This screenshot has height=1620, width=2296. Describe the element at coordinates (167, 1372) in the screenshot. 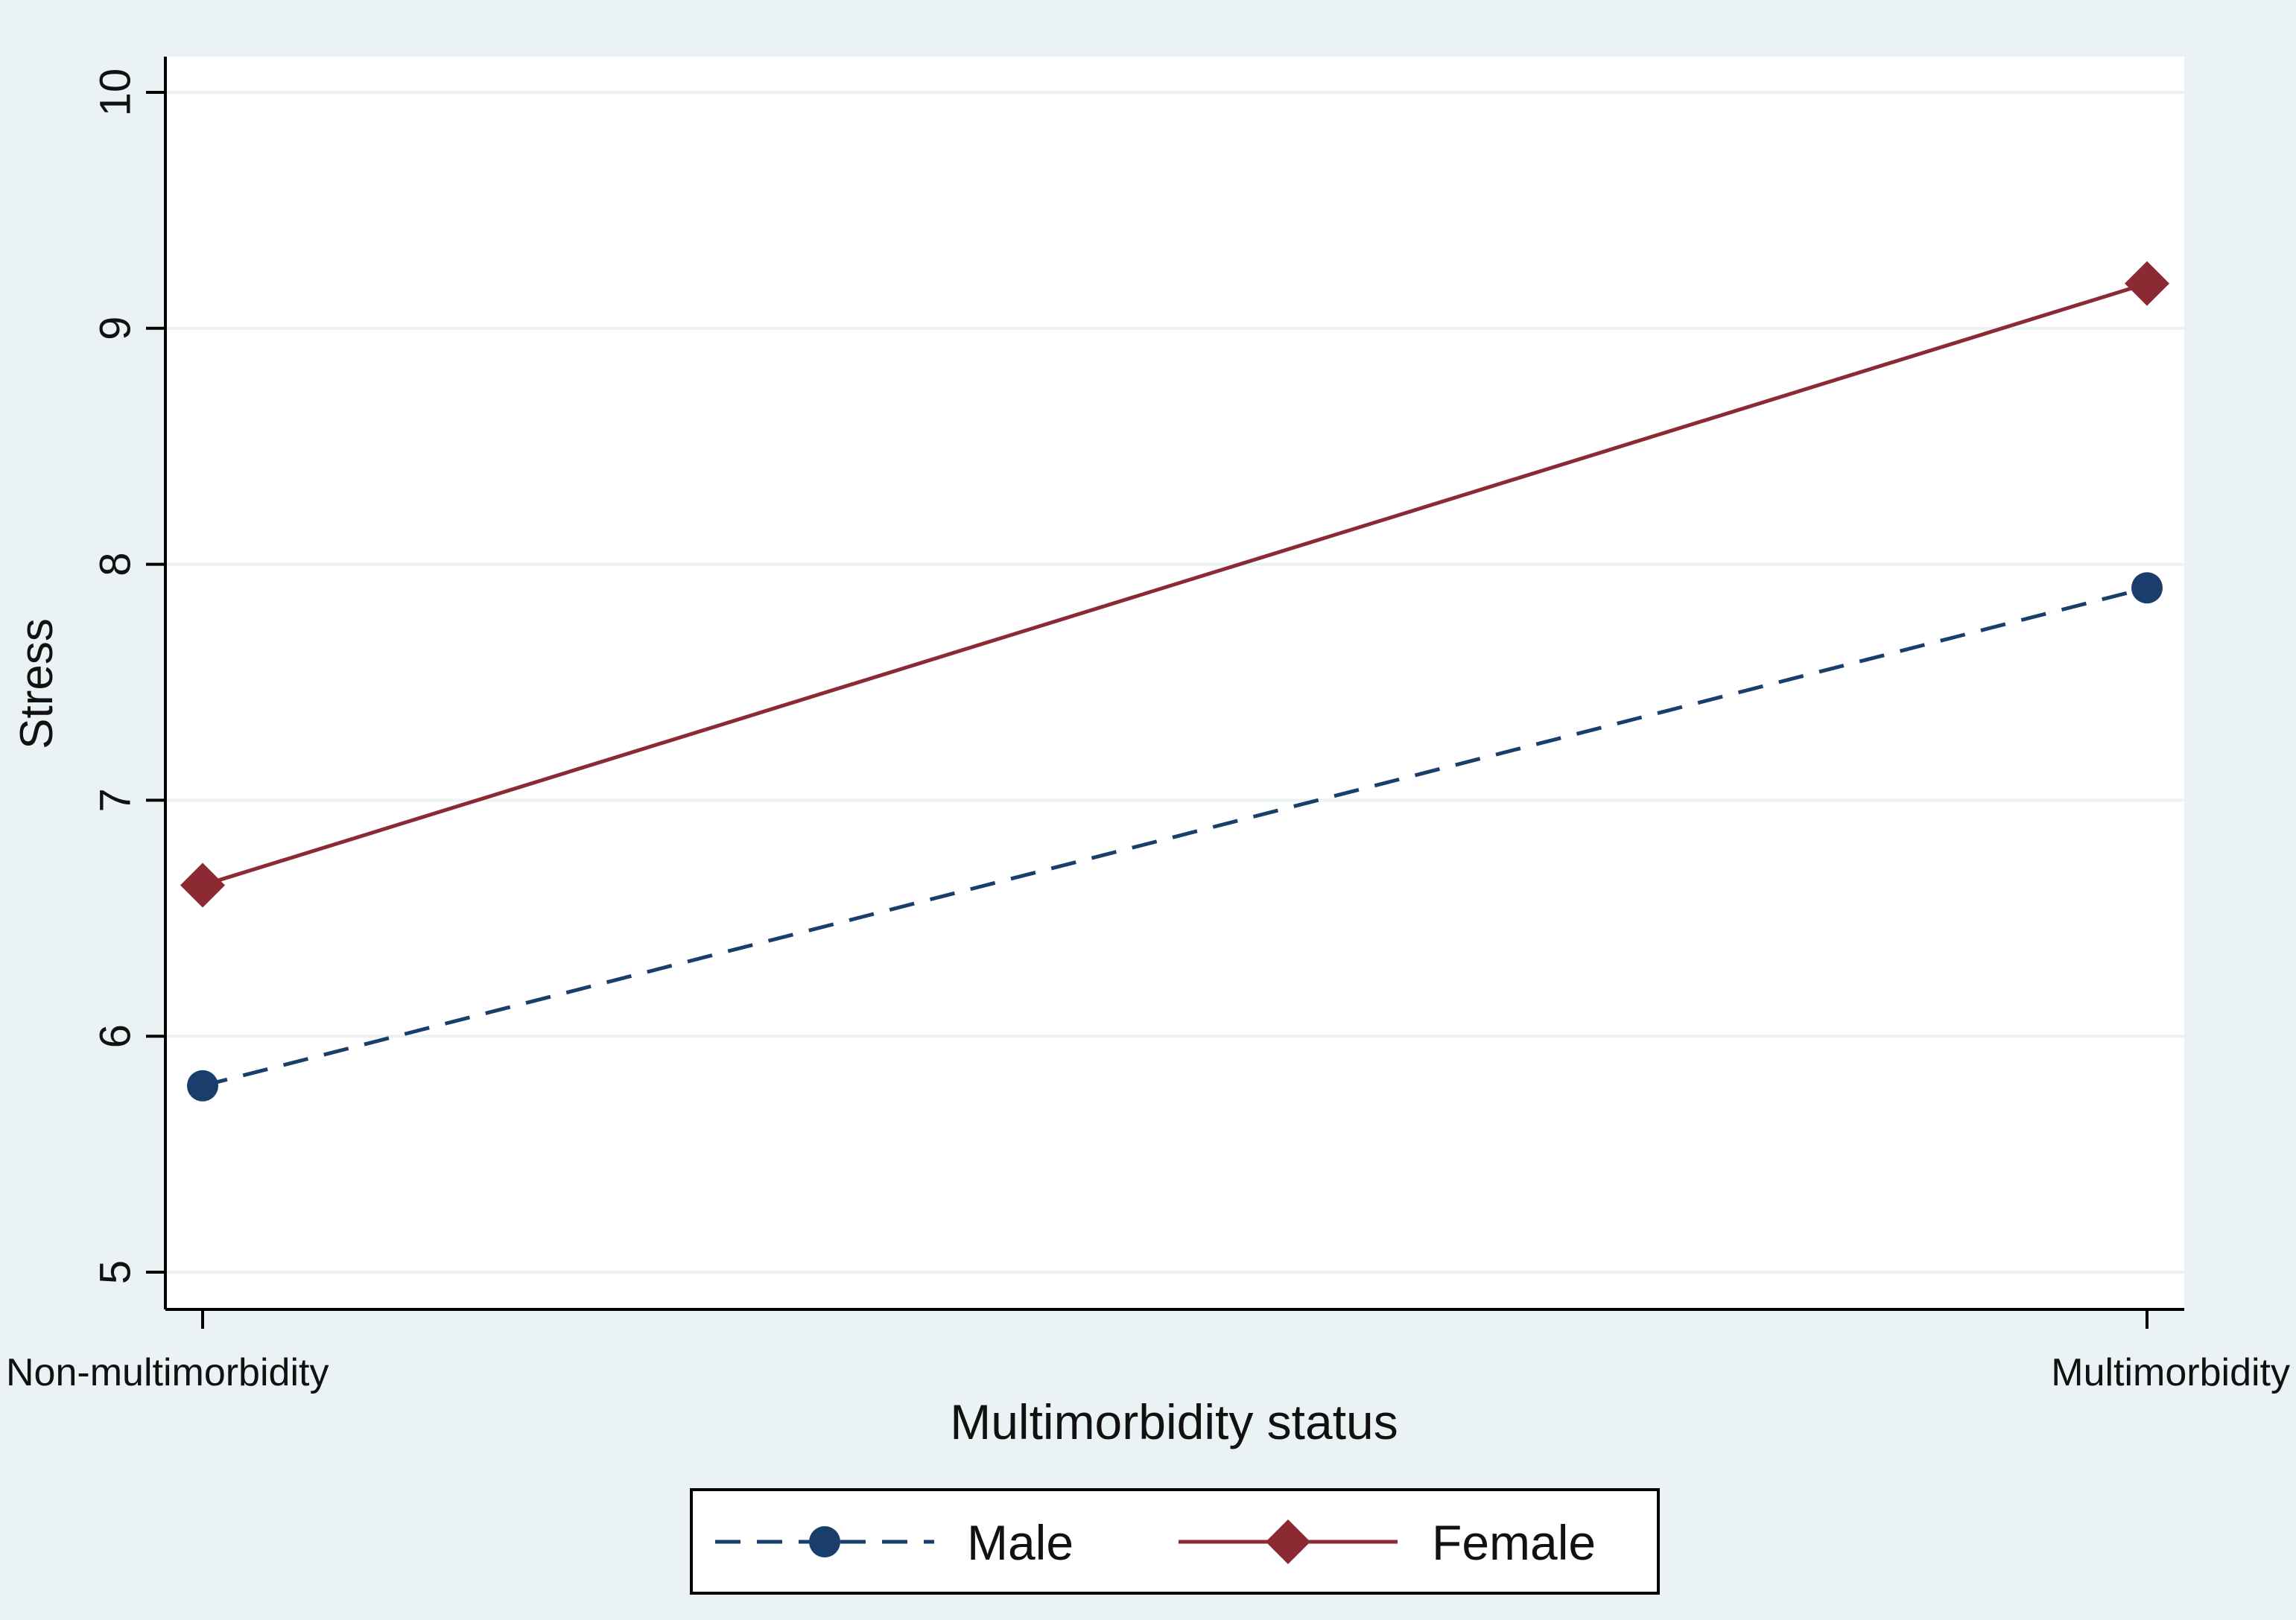

I see `x-tick-label-0: Non-multimorbidity` at that location.